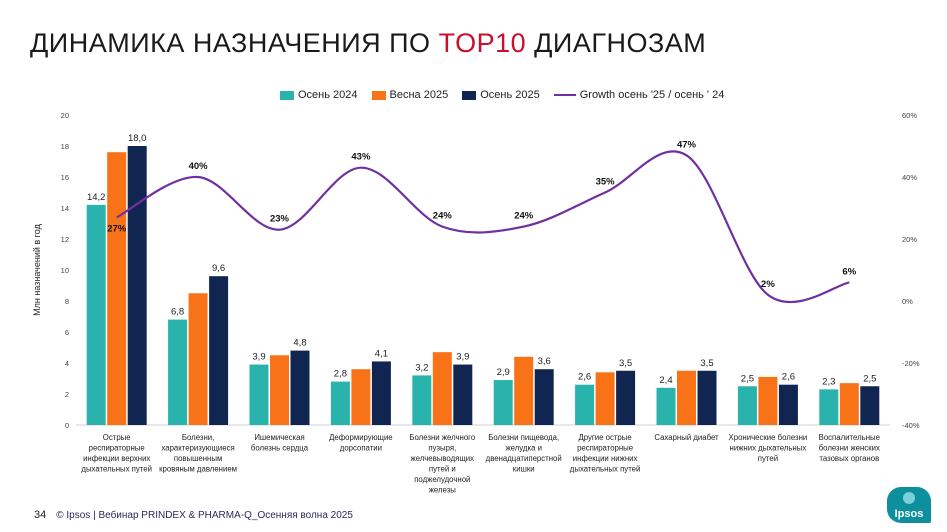 This screenshot has height=532, width=947. I want to click on growth-value-label: 2%, so click(768, 284).